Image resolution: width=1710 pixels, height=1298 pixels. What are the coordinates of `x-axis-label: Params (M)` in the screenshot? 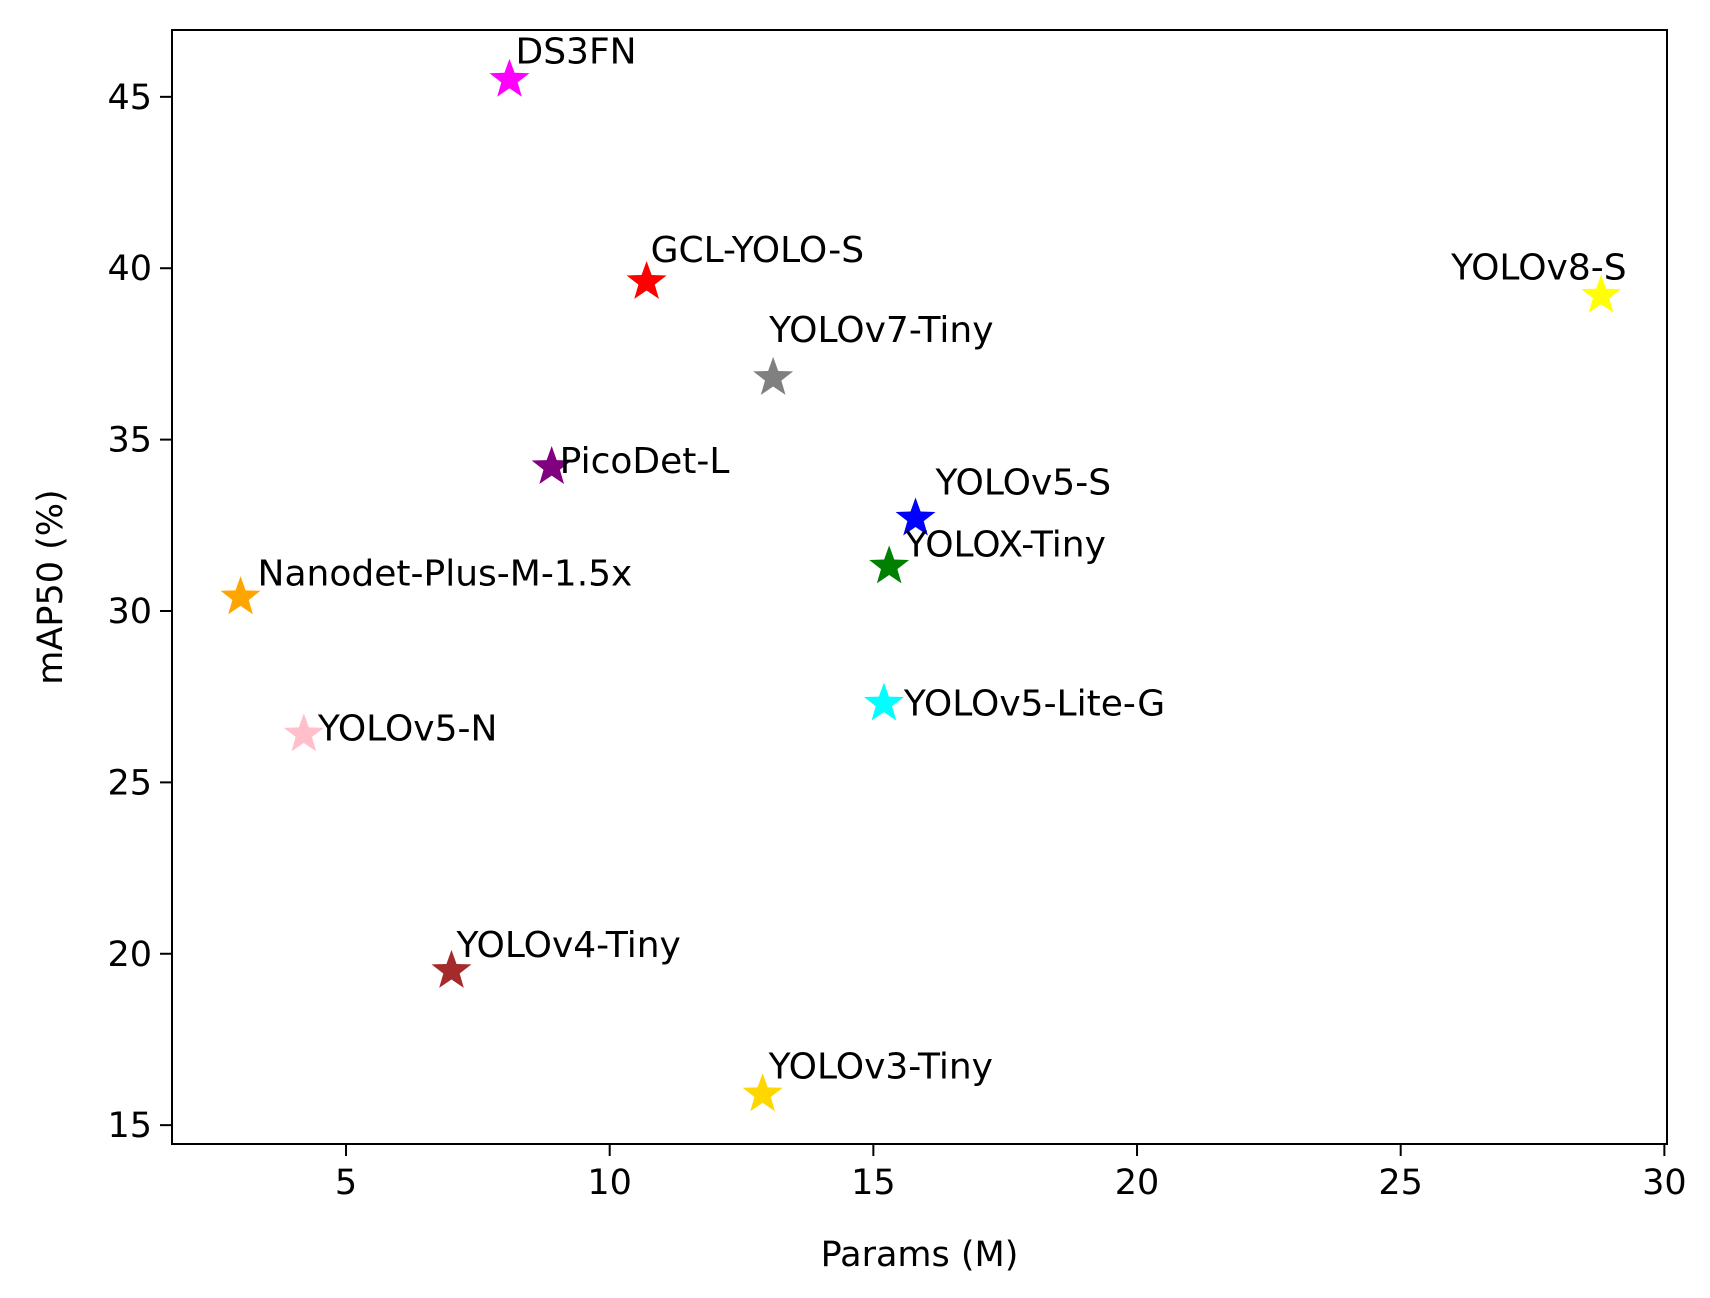 It's located at (920, 1255).